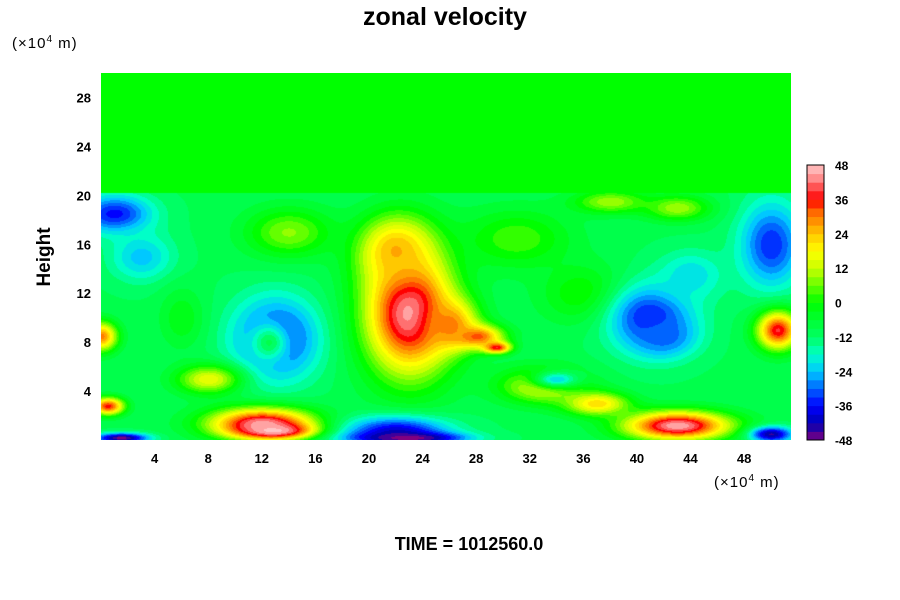  What do you see at coordinates (315, 458) in the screenshot?
I see `x-tick-label: 16` at bounding box center [315, 458].